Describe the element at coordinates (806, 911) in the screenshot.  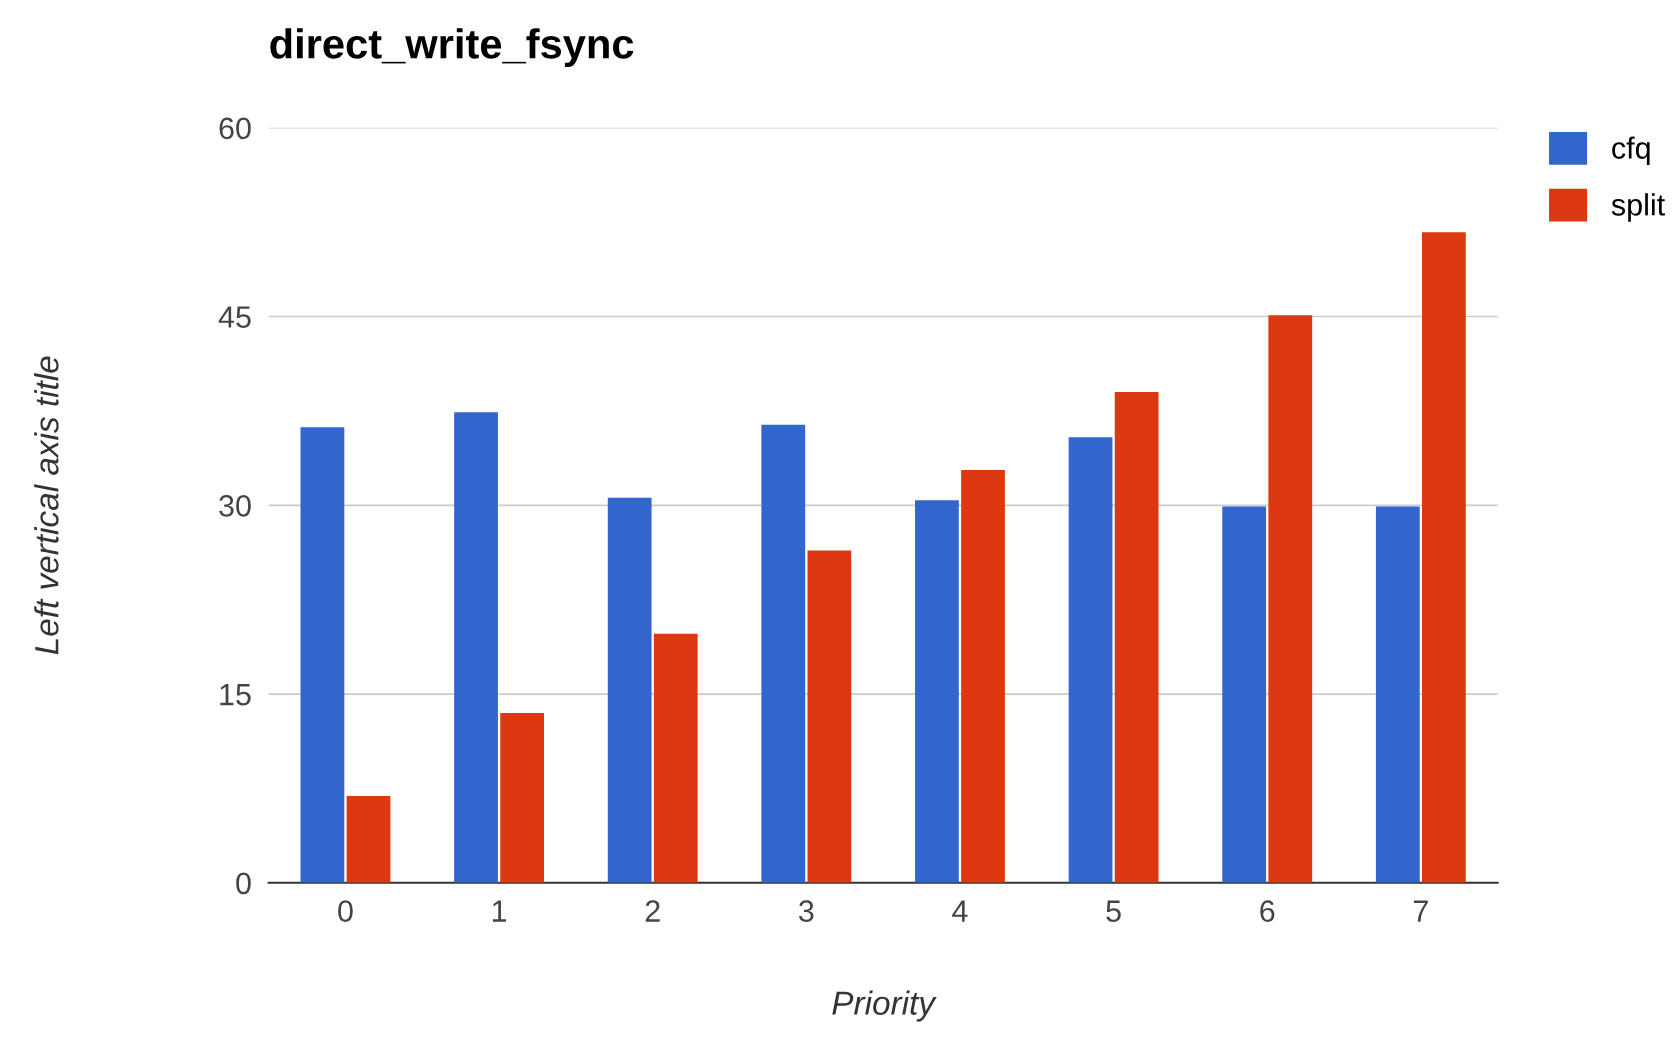
I see `x-tick-label: 3` at that location.